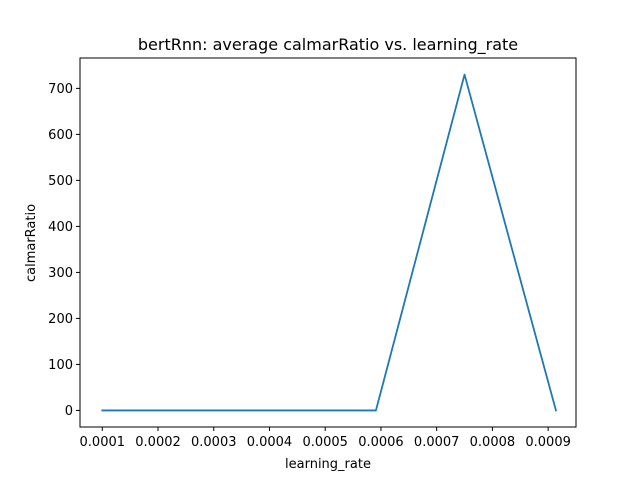  I want to click on y-tick-label: 200, so click(60, 319).